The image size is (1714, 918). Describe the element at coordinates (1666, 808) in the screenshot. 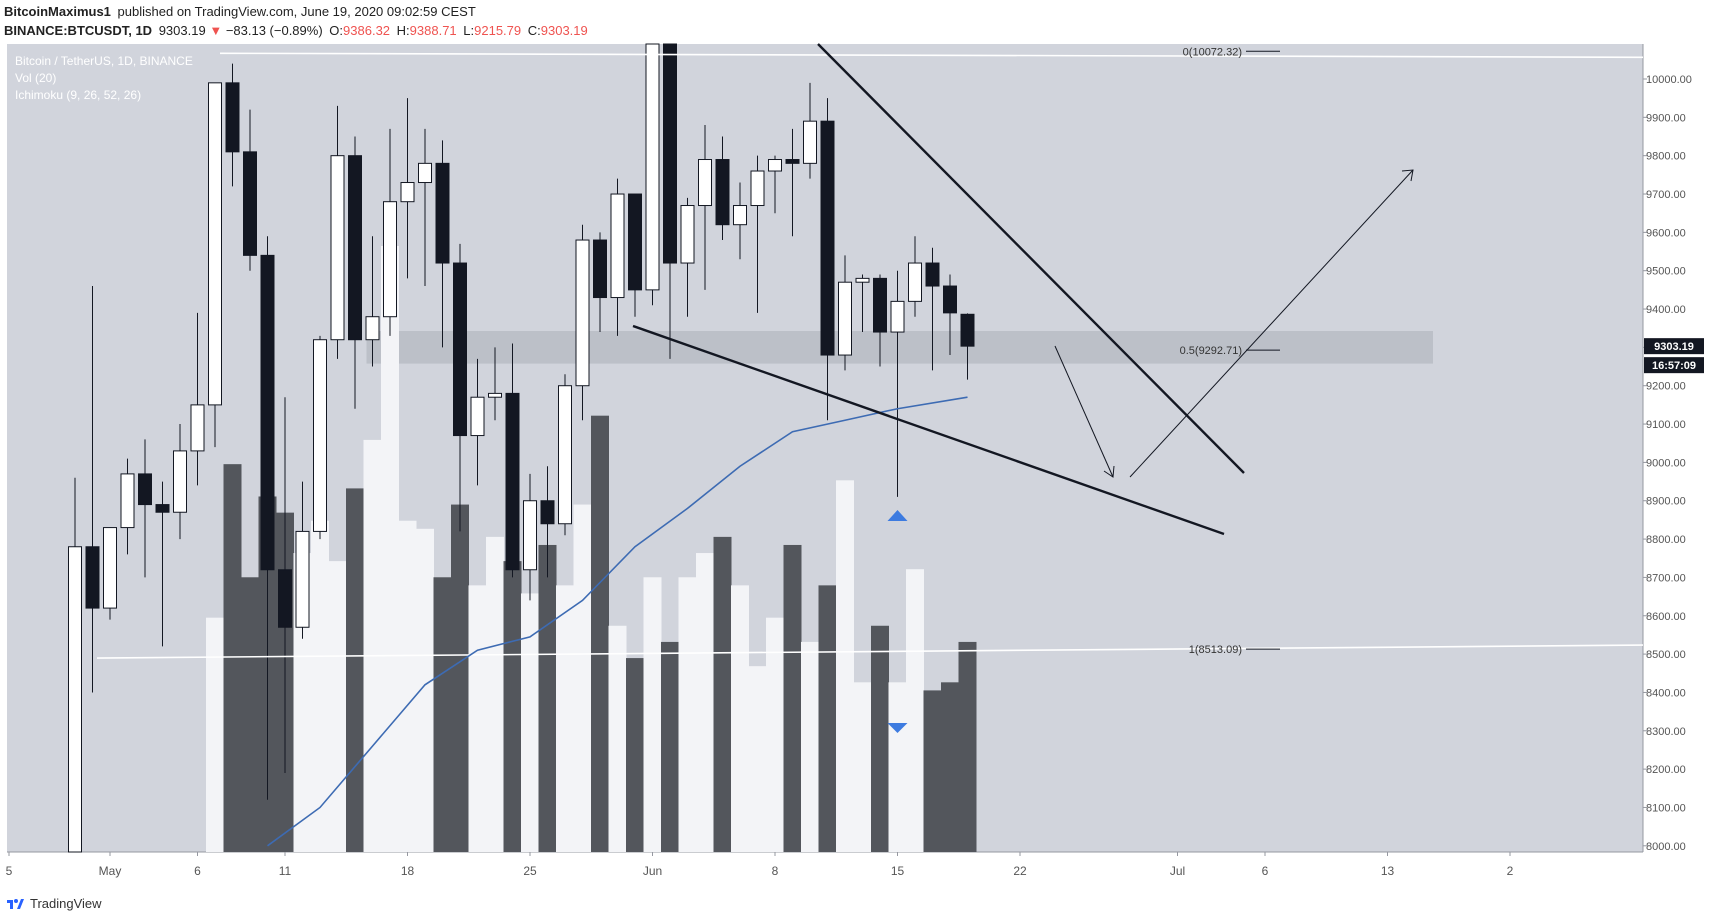

I see `y-tick-label: 8100.00` at that location.